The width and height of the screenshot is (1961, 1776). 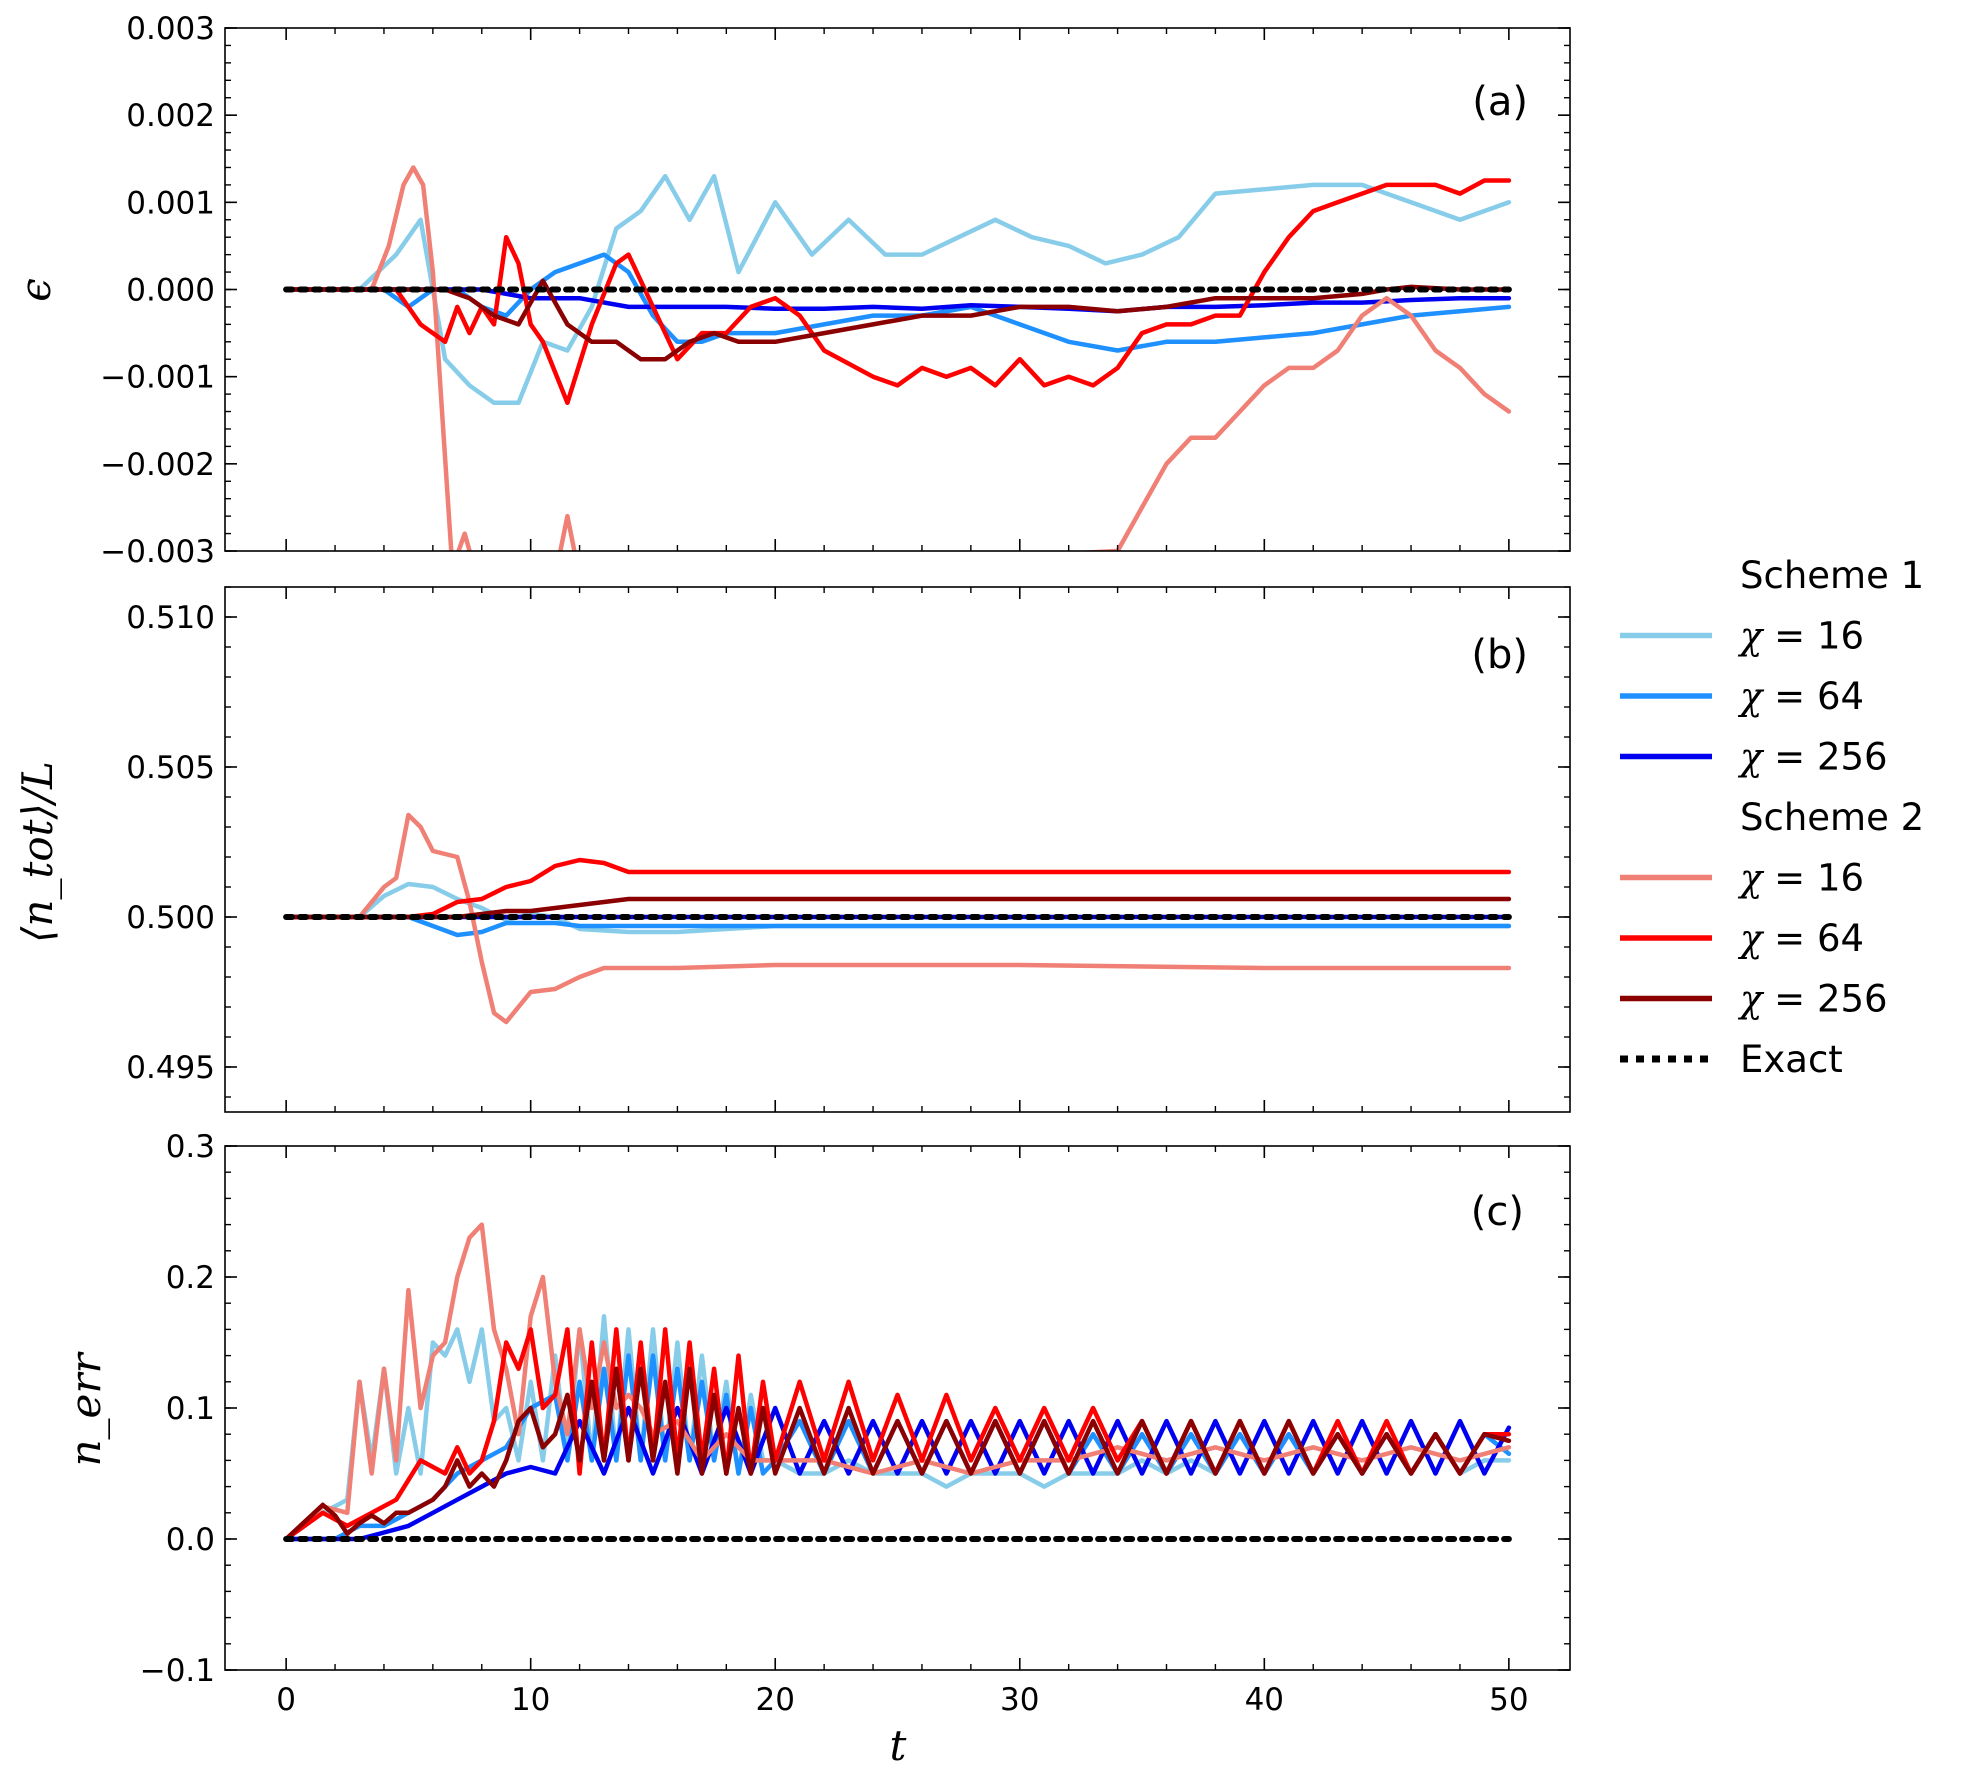 I want to click on panel-a-y-tick-label: 0.000, so click(x=170, y=291).